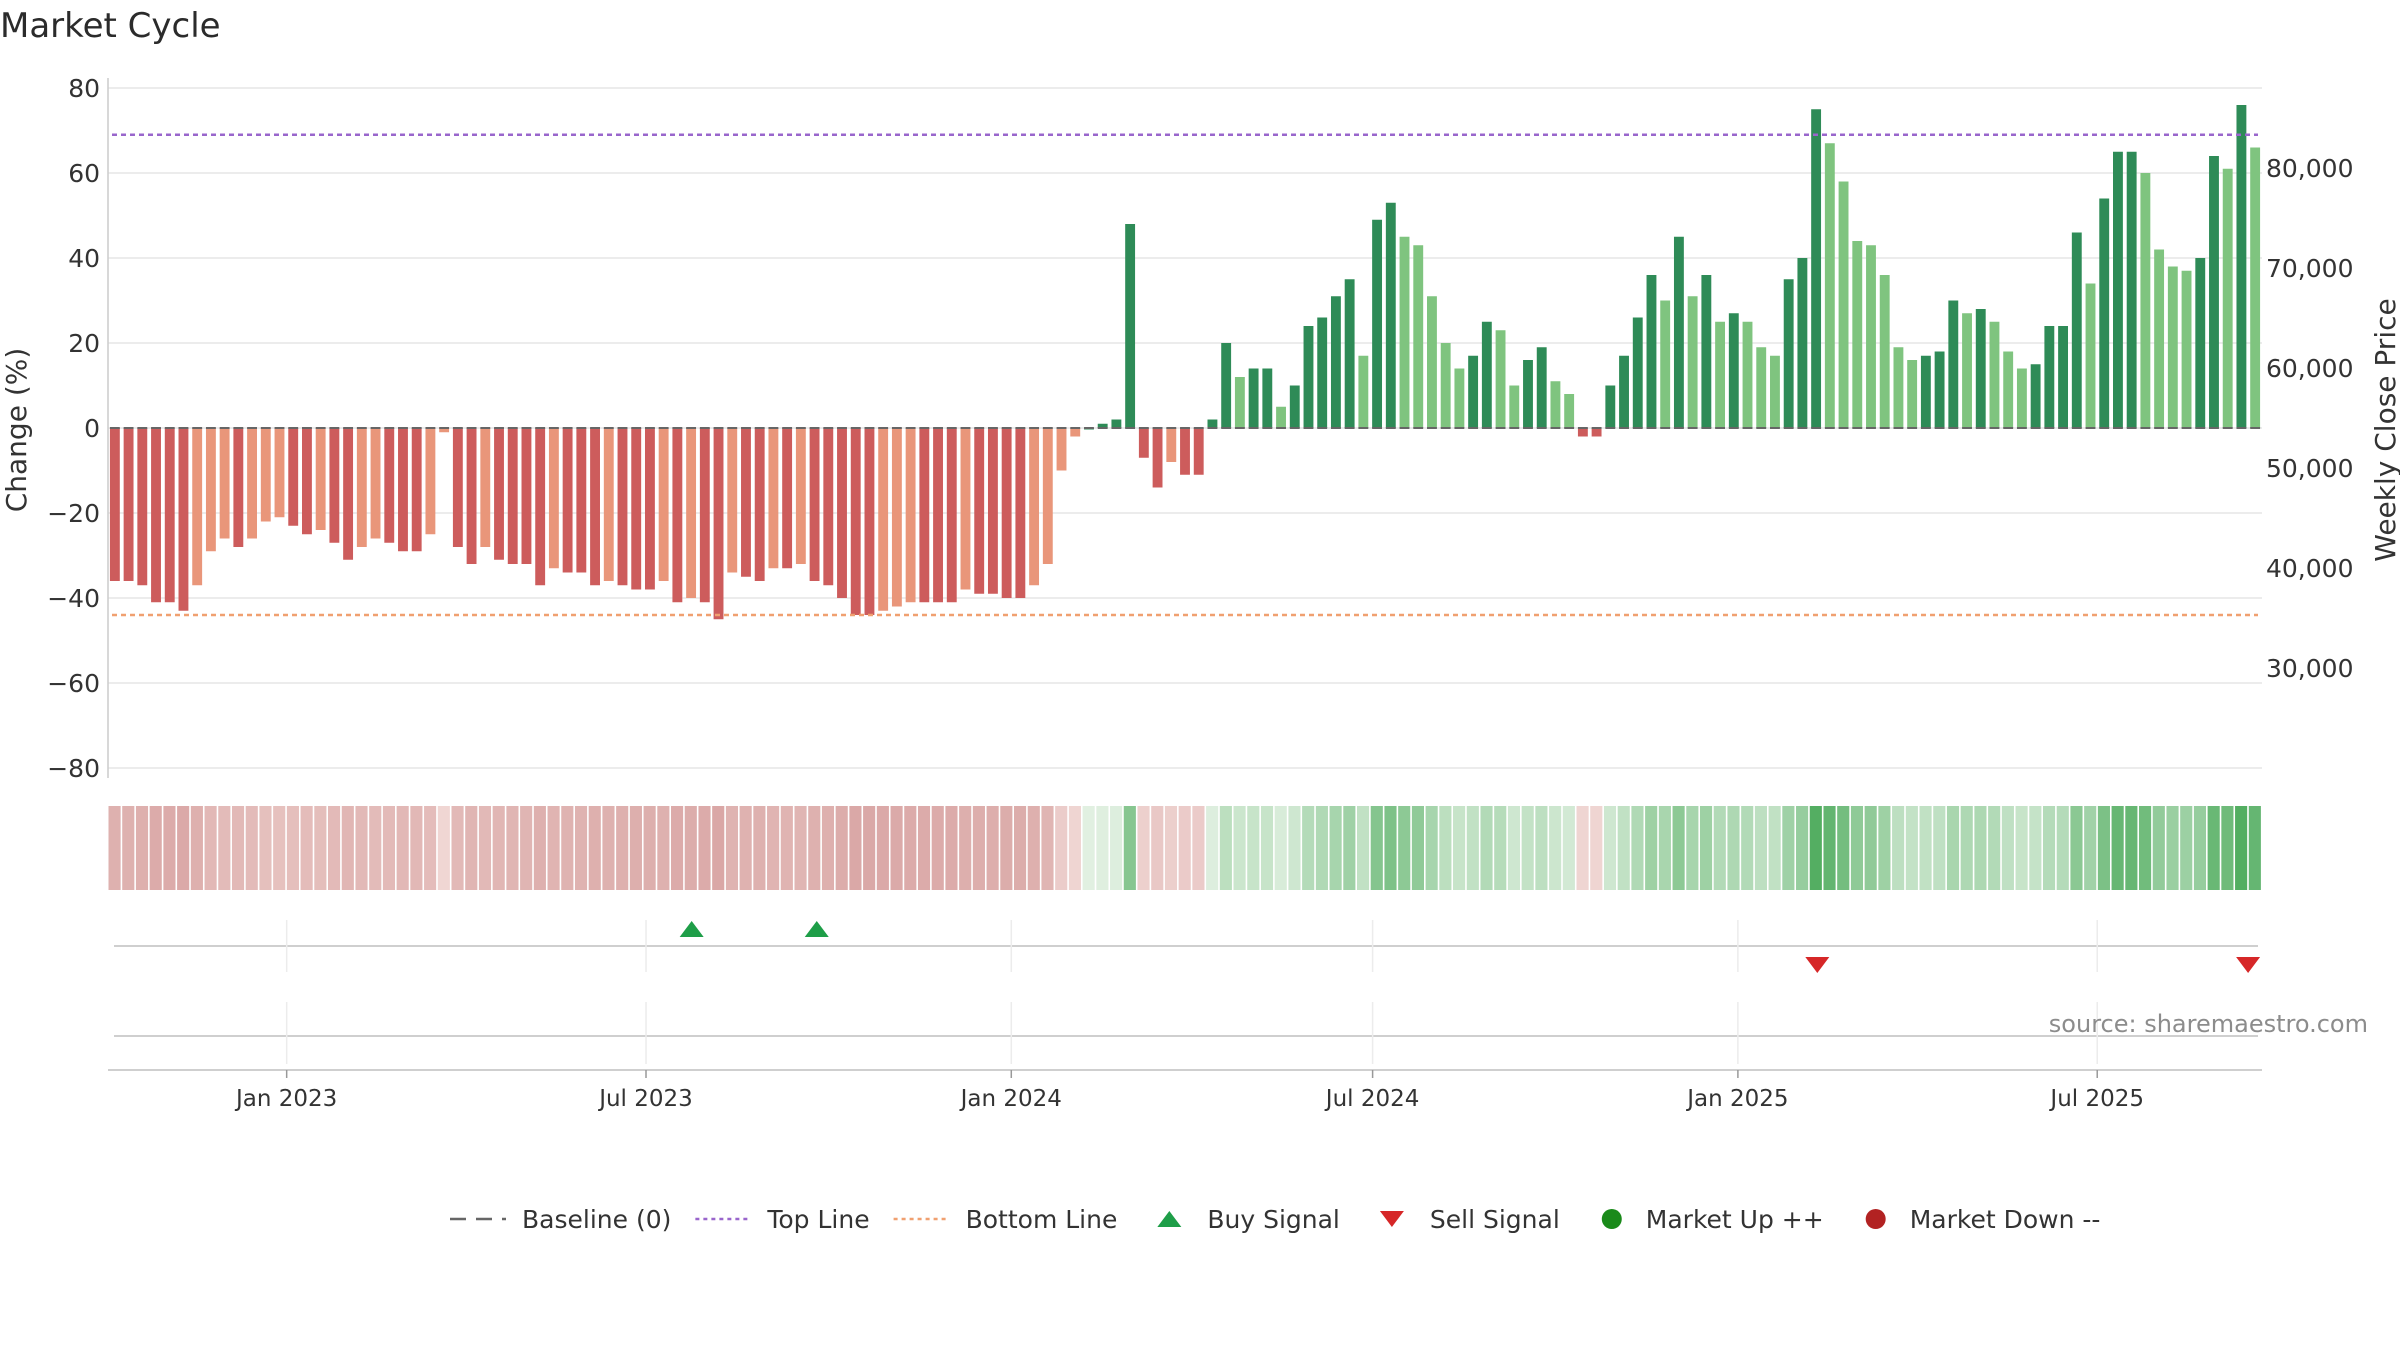  I want to click on y-tick-label: 40, so click(84, 258).